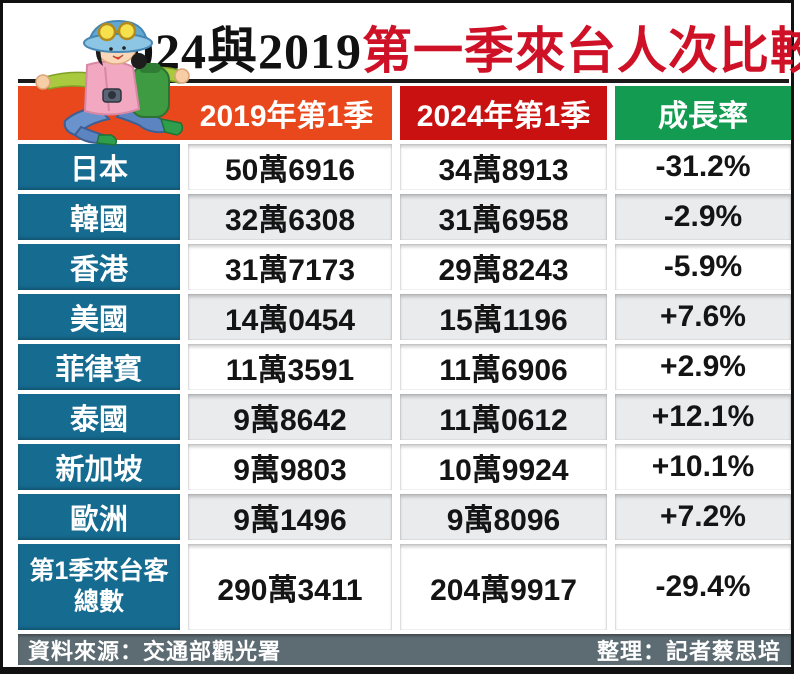 Image resolution: width=800 pixels, height=677 pixels. I want to click on title-row: 2024與2019第一季來台人次比較, so click(401, 41).